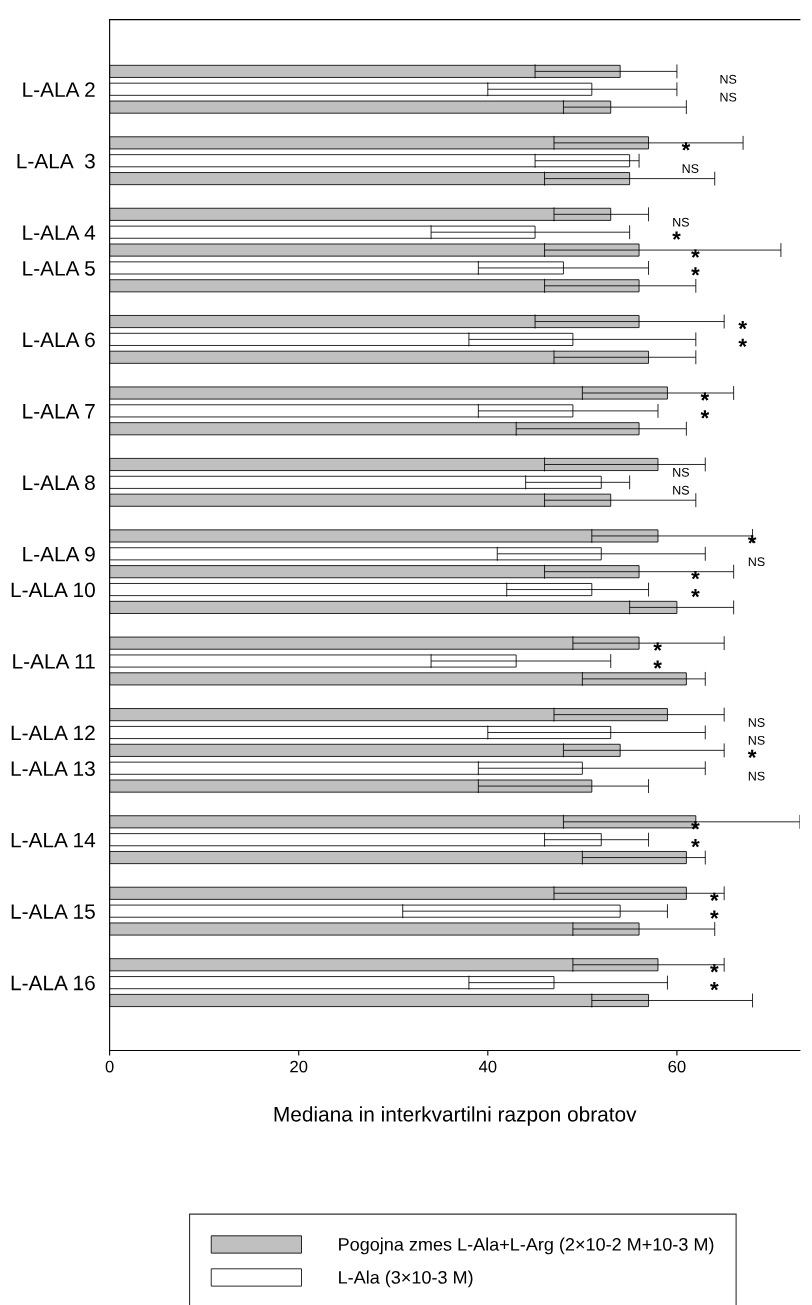 The width and height of the screenshot is (812, 1305). Describe the element at coordinates (59, 554) in the screenshot. I see `y-tick-label: L-ALA 9` at that location.